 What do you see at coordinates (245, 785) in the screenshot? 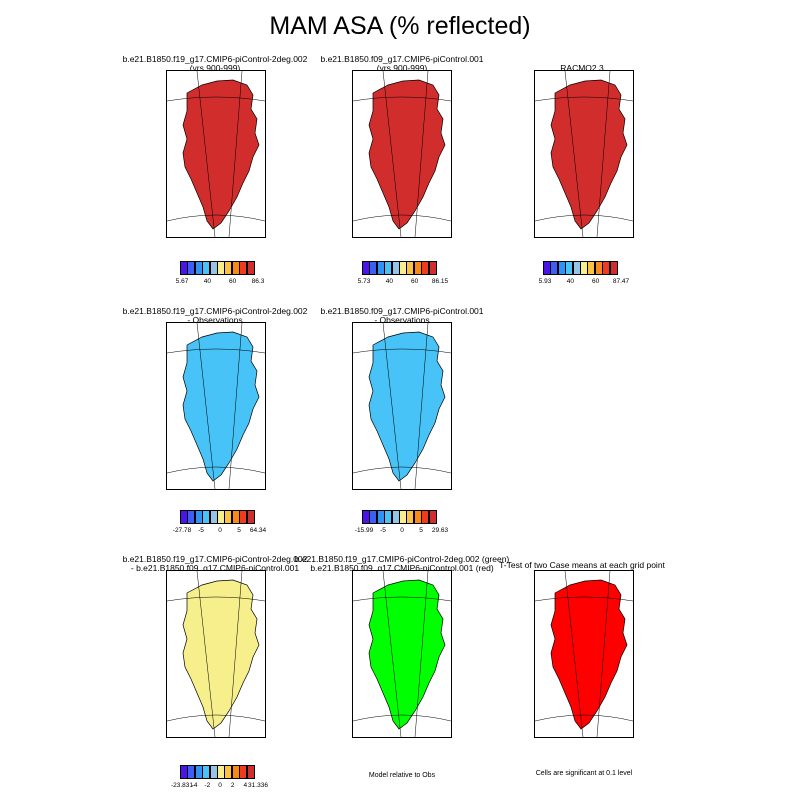
I see `colorbar-tick-label: 4` at bounding box center [245, 785].